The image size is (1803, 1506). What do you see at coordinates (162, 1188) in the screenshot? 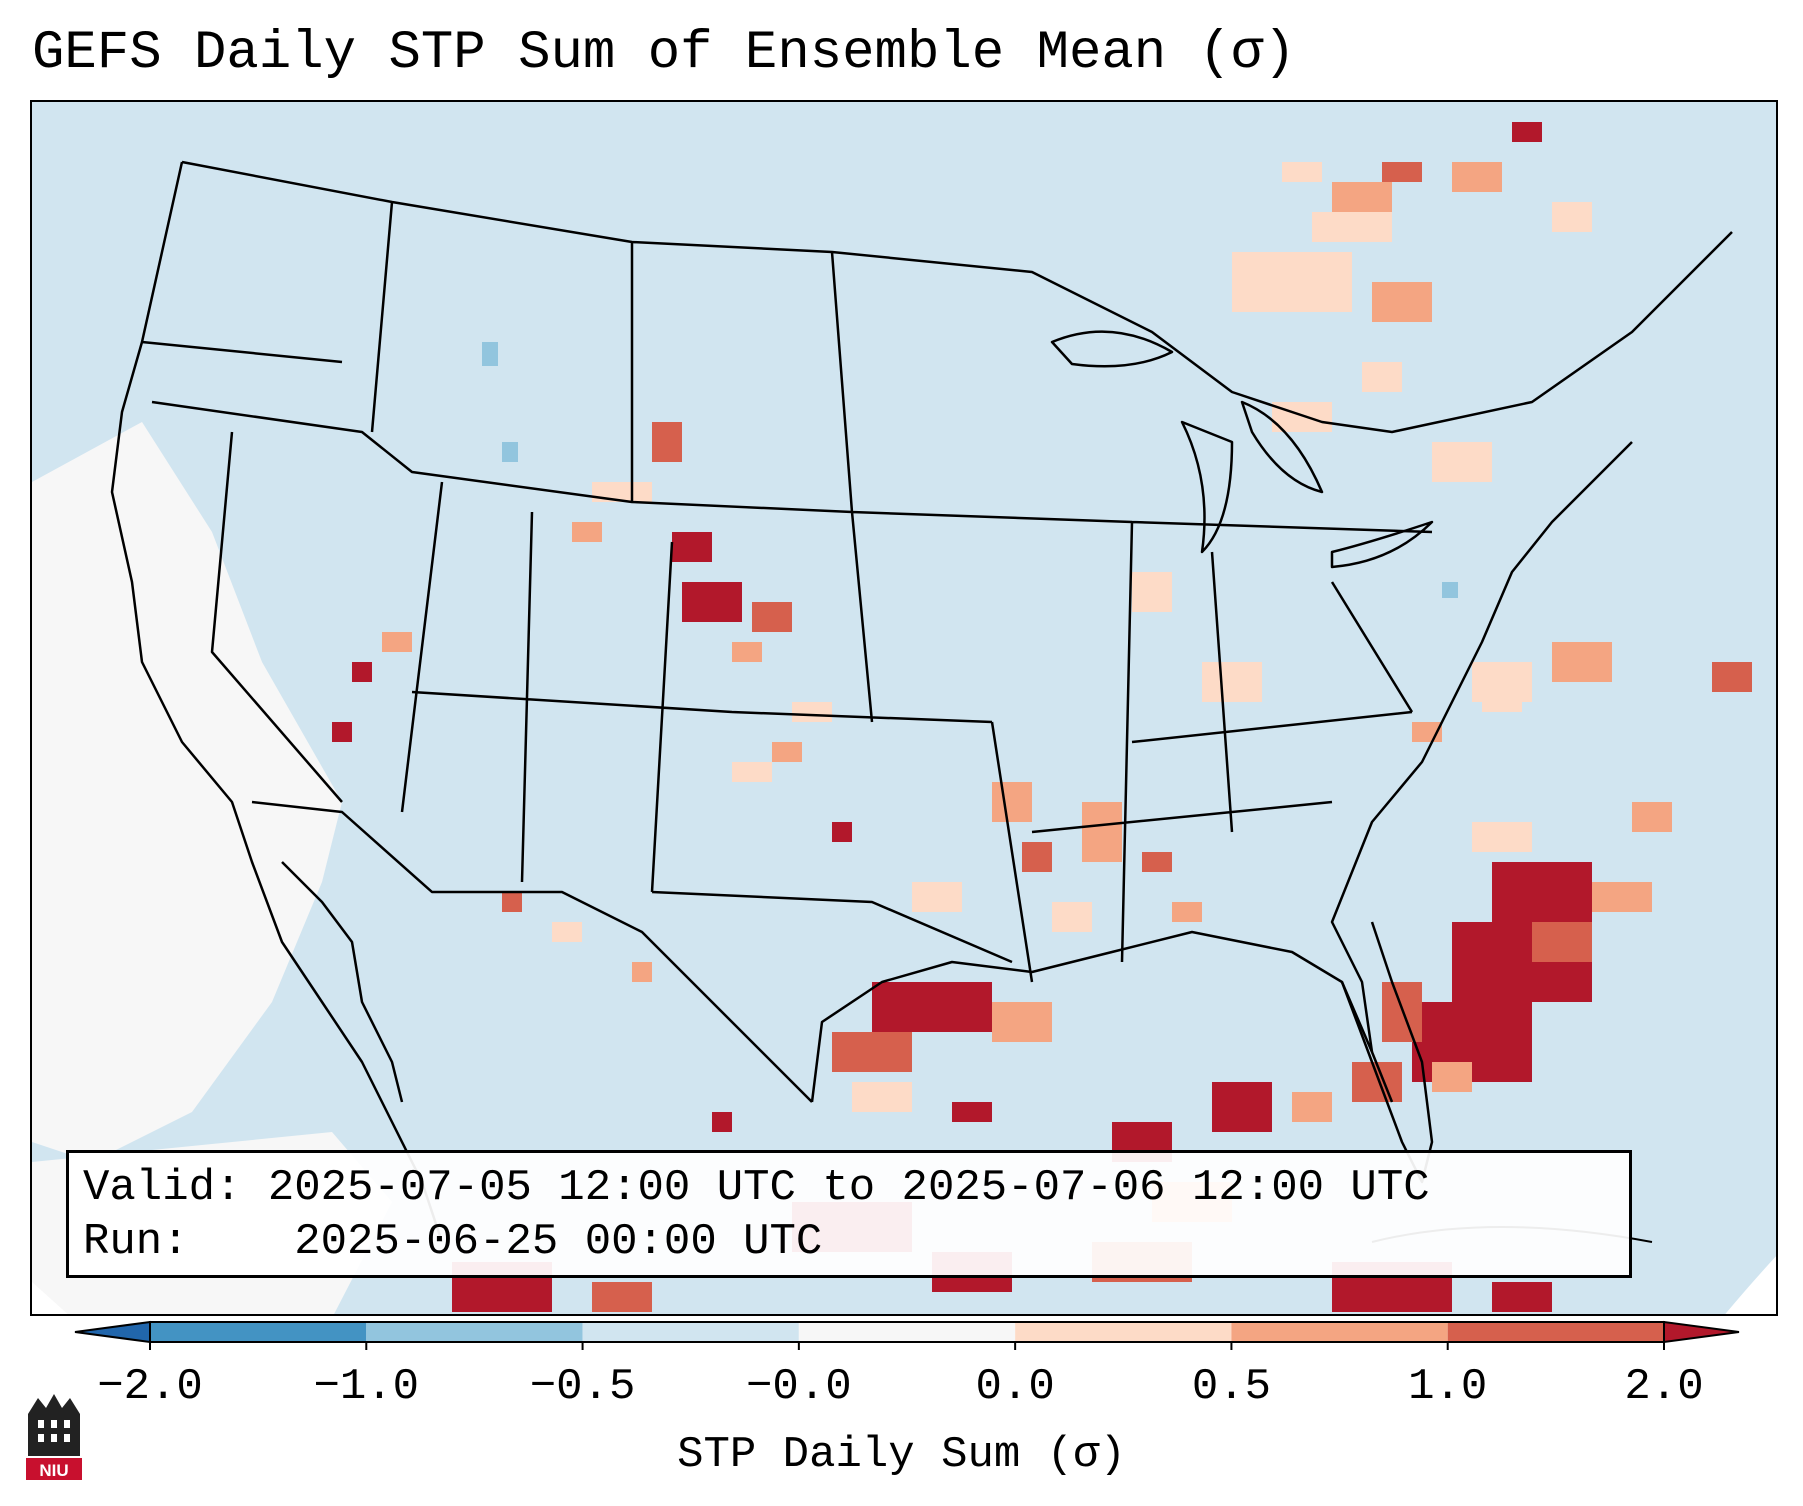
I see `valid-label: Valid:` at bounding box center [162, 1188].